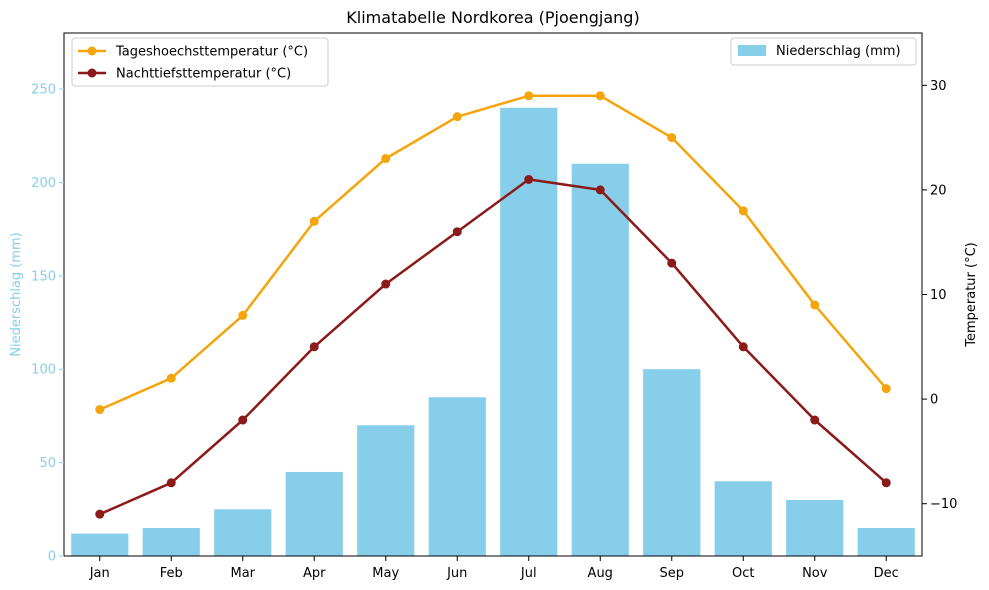 The width and height of the screenshot is (989, 590). I want to click on bar-may, so click(386, 490).